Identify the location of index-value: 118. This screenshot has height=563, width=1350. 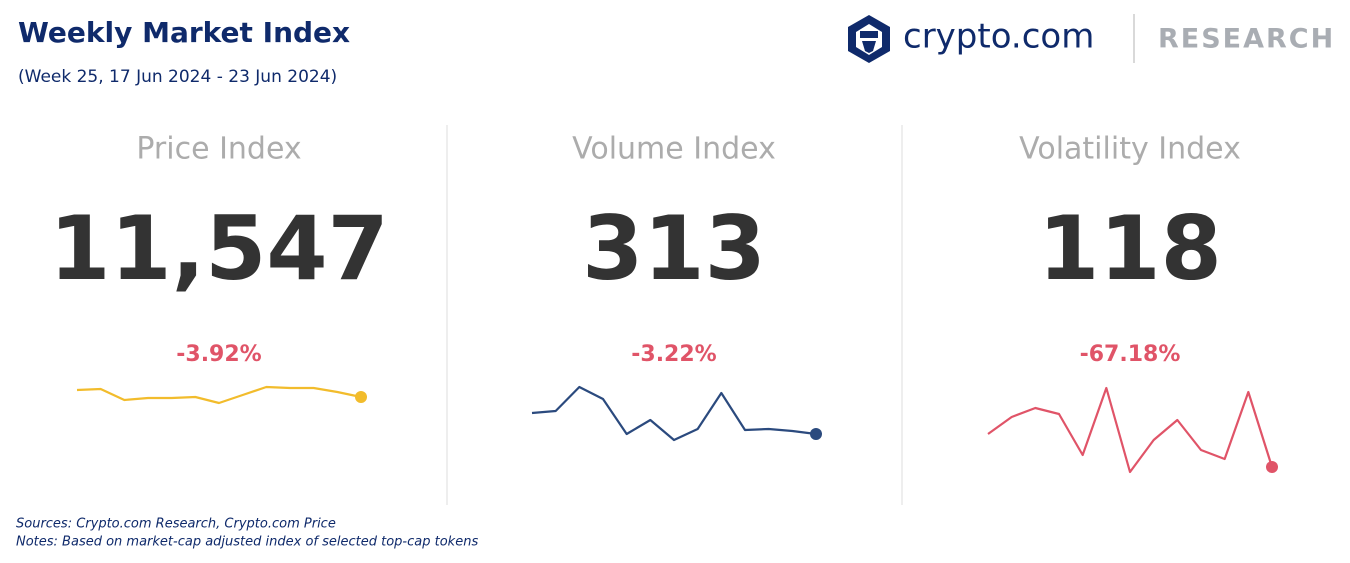
(1130, 248).